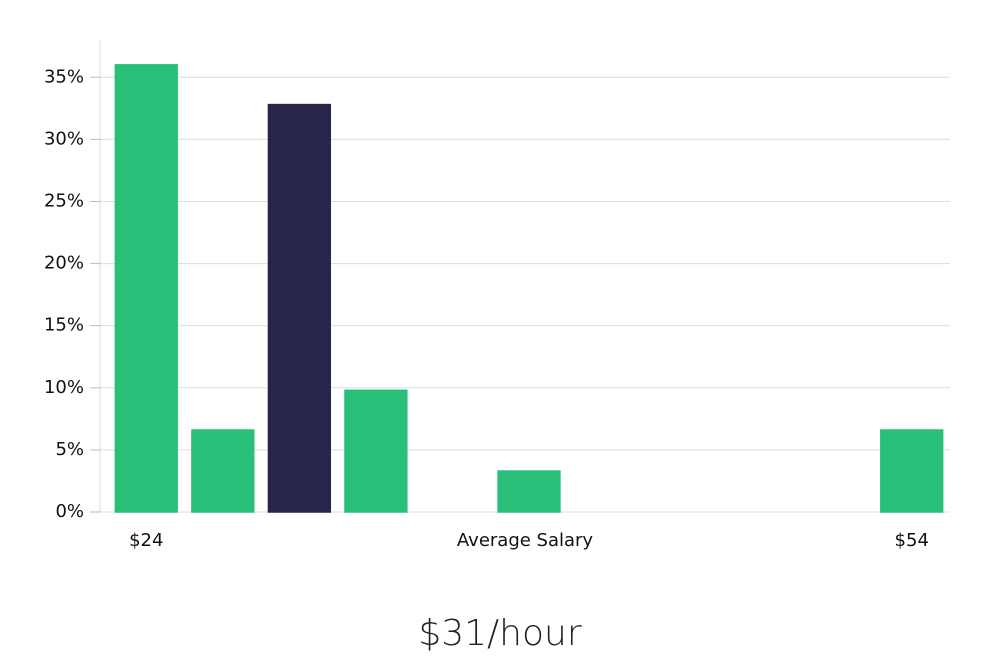 The height and width of the screenshot is (660, 1000). I want to click on x-tick-label: $54, so click(912, 540).